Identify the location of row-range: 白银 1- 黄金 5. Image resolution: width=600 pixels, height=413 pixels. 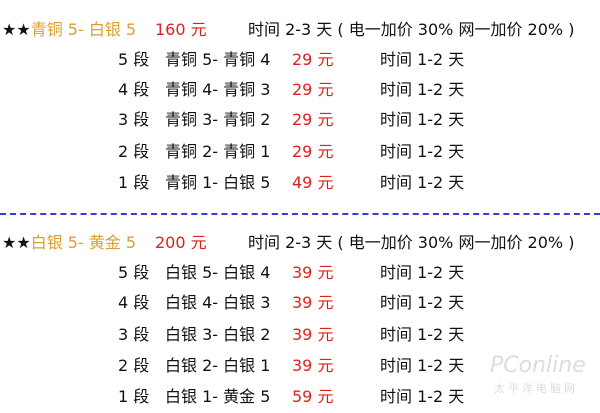
(218, 396).